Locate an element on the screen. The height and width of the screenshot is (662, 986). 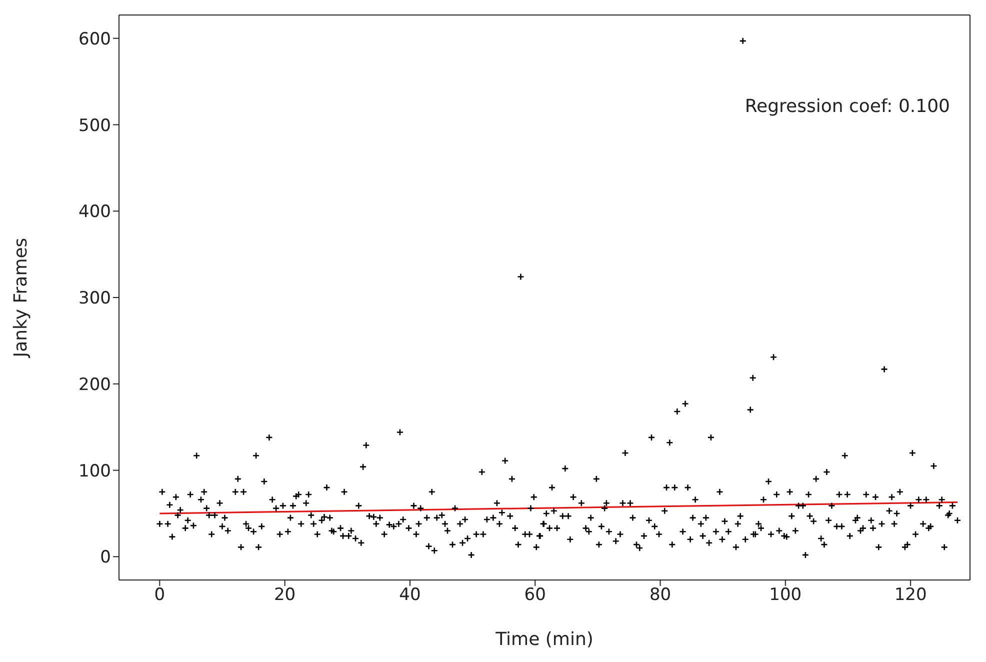
x-tick-label: 40 is located at coordinates (410, 595).